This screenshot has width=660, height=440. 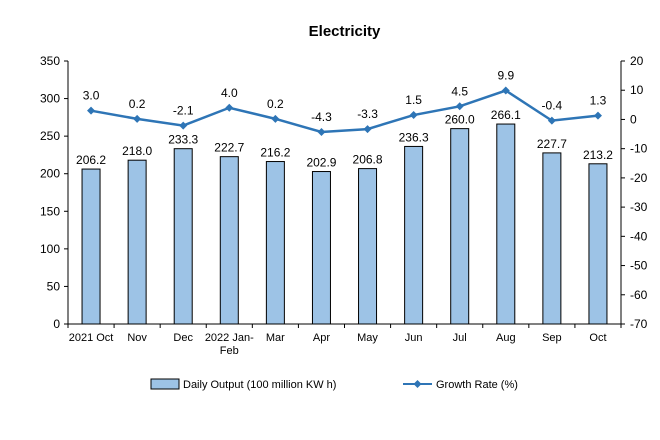 I want to click on right-axis-tick-label: -10, so click(x=639, y=149).